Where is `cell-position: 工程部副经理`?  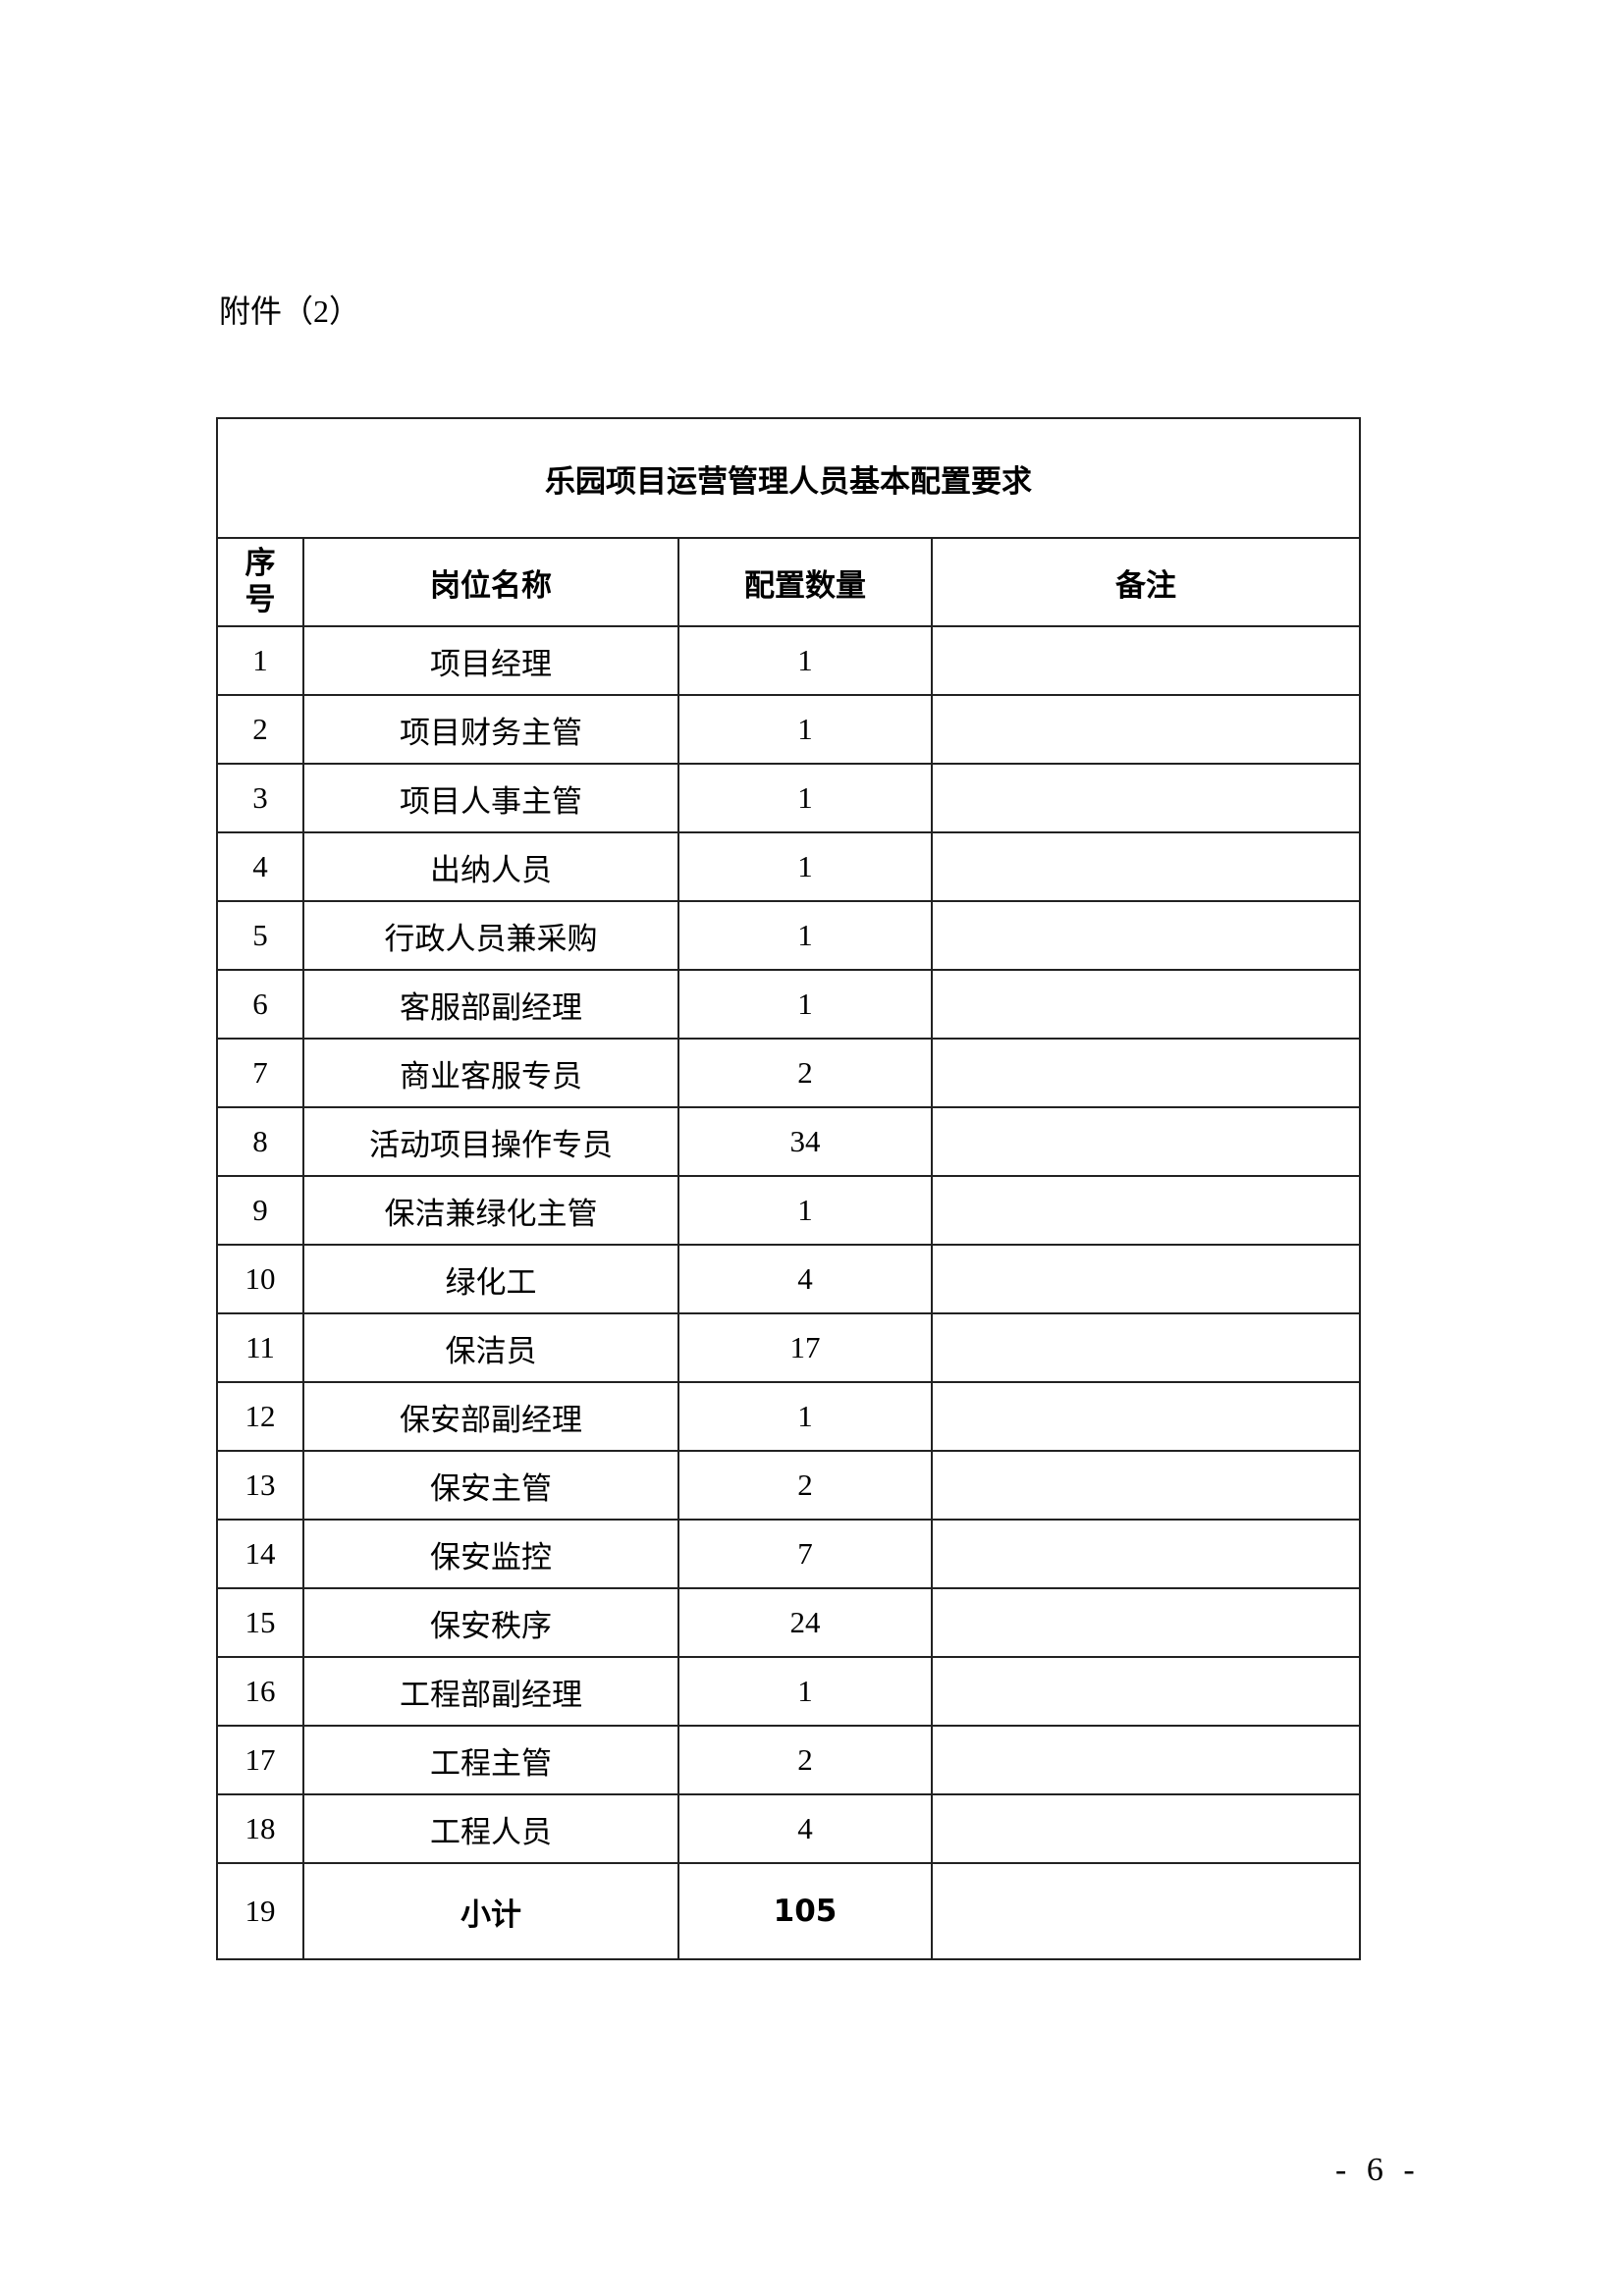 cell-position: 工程部副经理 is located at coordinates (490, 1691).